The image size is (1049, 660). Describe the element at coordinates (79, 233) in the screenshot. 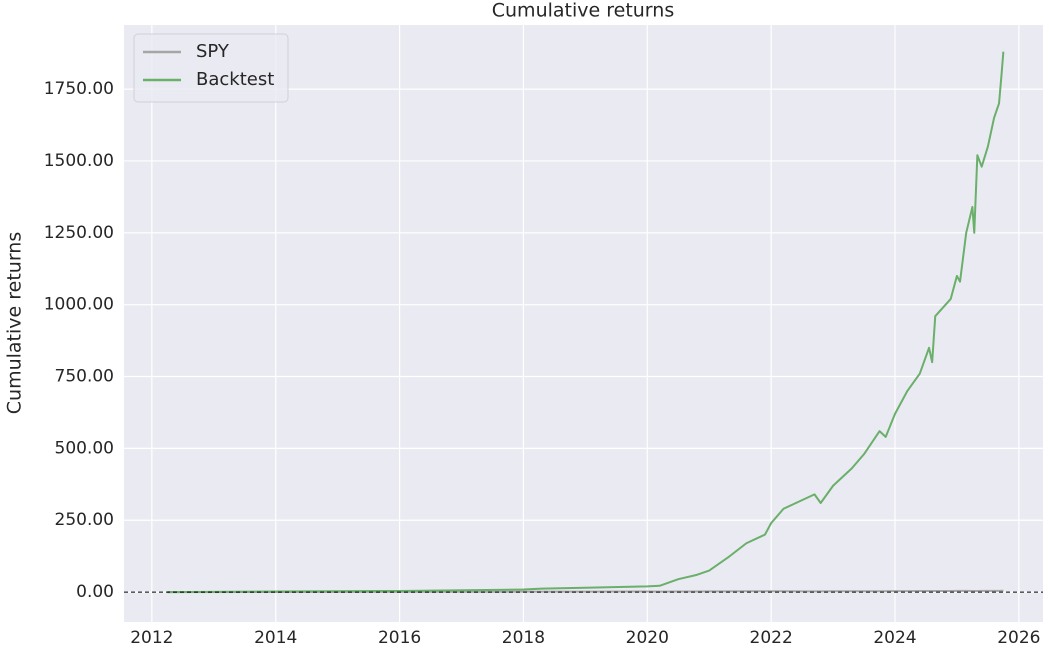

I see `y-tick-label: 1250.00` at that location.